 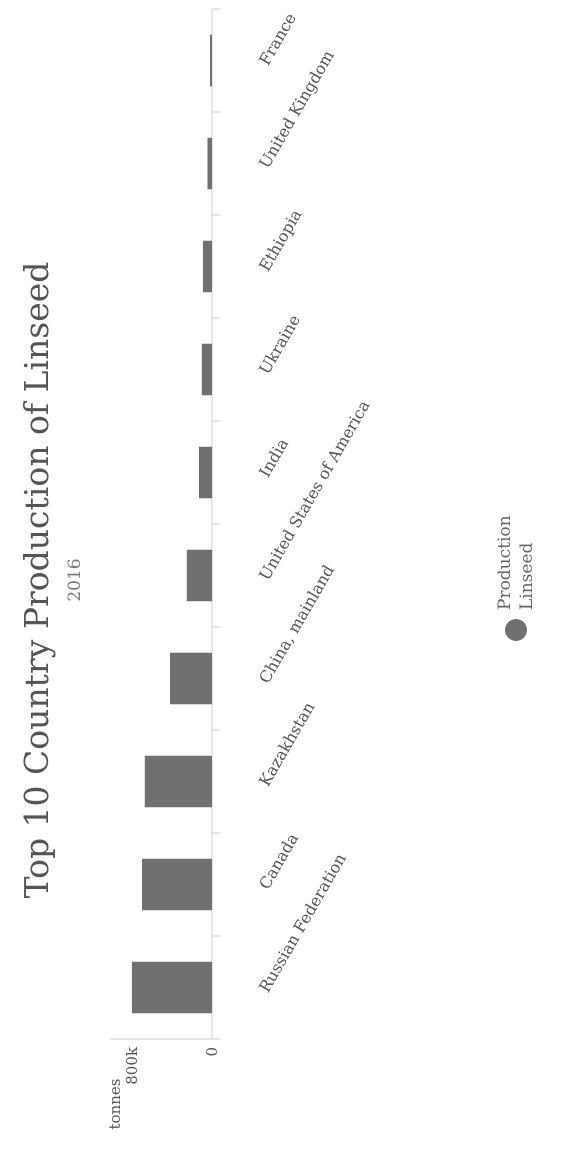 I want to click on x-tick-label: United States of America, so click(x=314, y=490).